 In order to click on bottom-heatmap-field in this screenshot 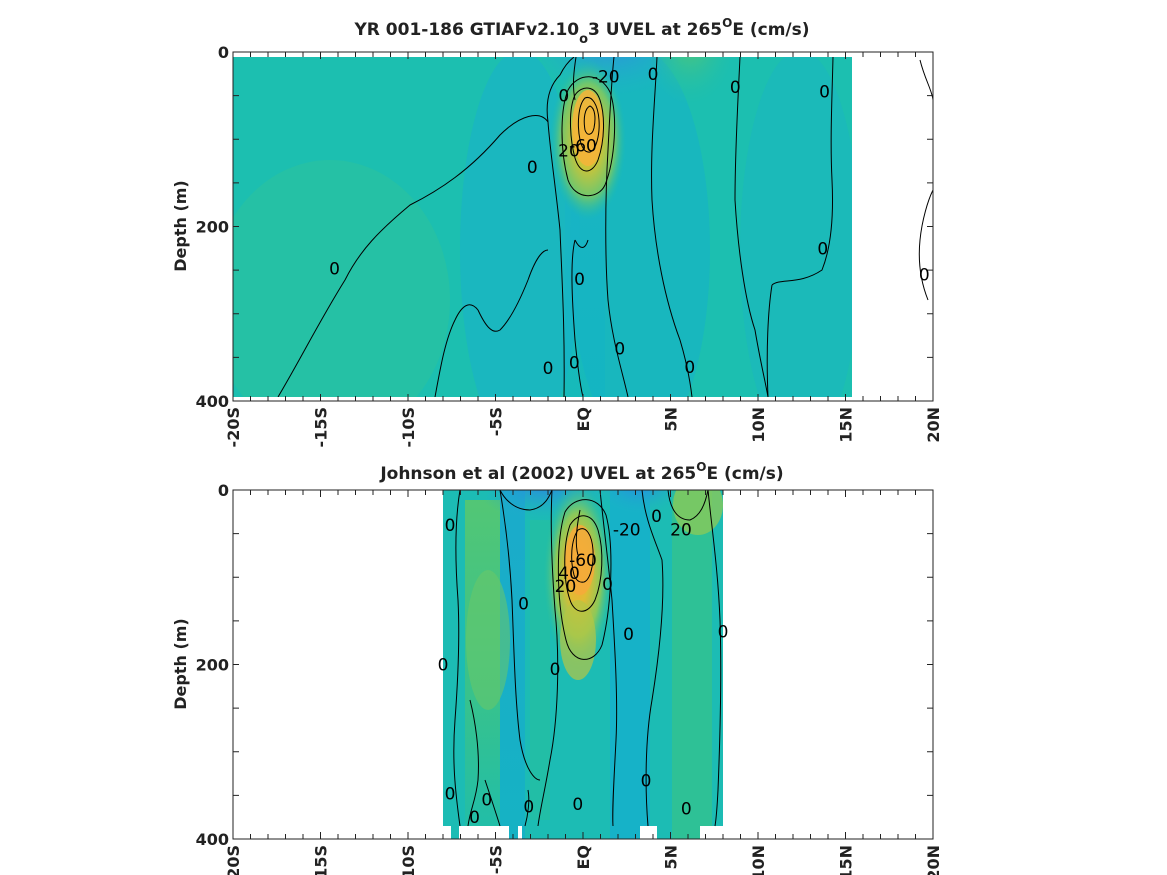, I will do `click(583, 664)`.